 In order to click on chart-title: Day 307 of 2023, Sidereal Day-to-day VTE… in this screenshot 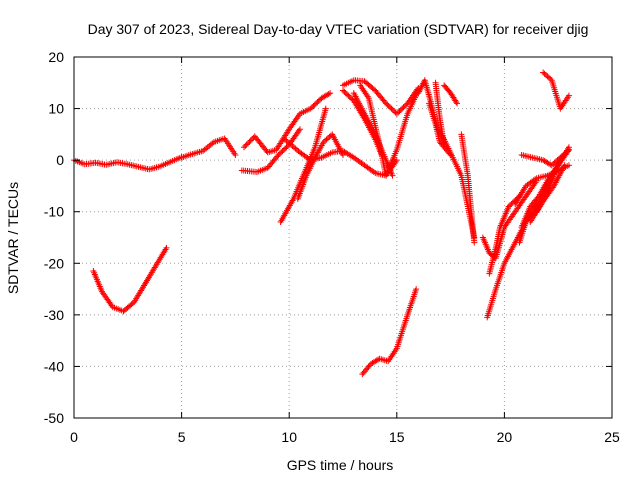, I will do `click(338, 29)`.